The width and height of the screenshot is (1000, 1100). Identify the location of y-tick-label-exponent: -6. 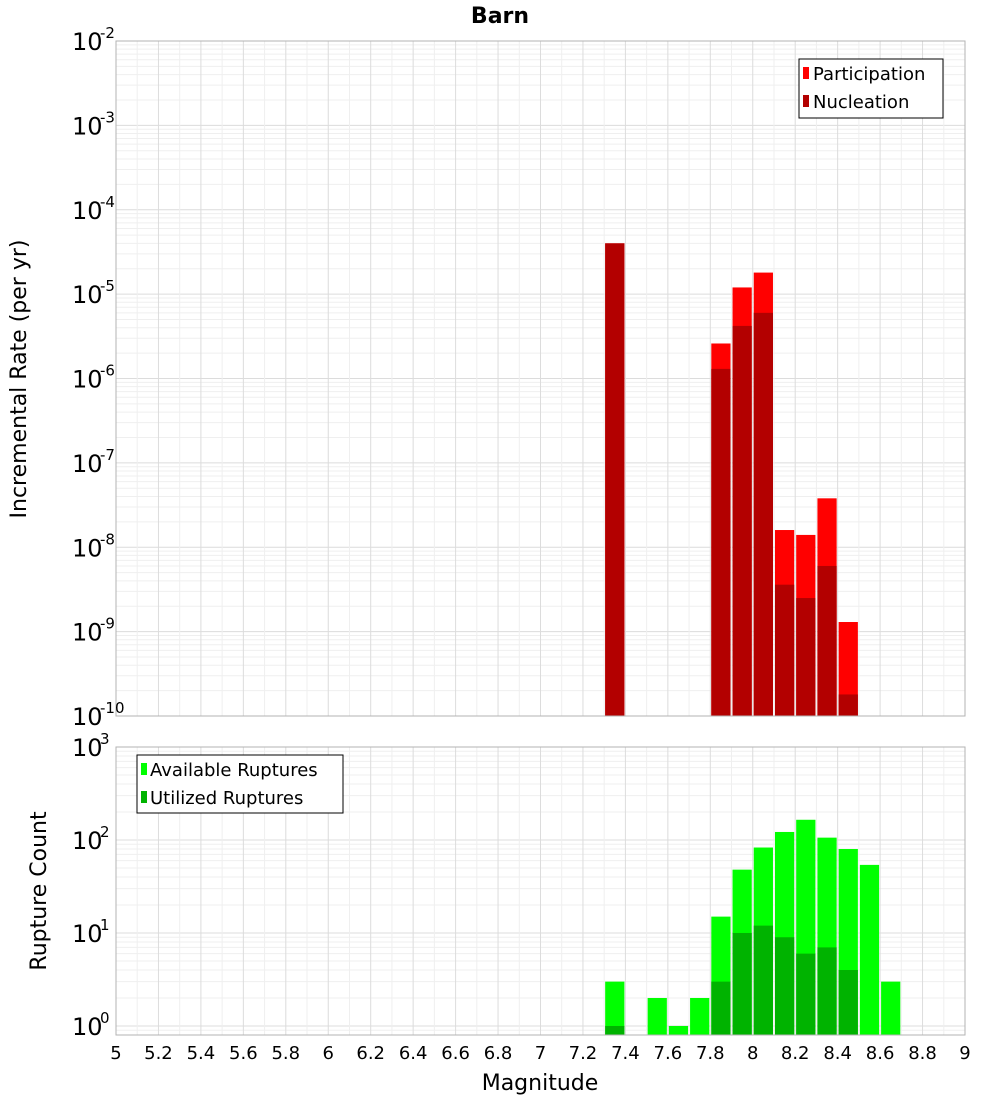
(107, 371).